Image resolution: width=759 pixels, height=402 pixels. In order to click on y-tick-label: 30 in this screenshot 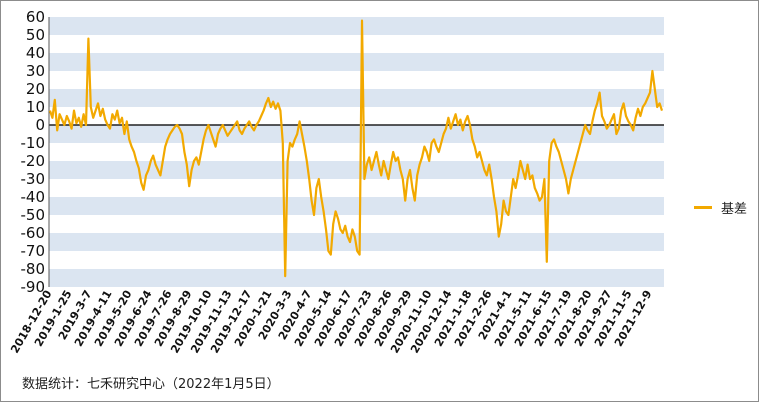, I will do `click(35, 71)`.